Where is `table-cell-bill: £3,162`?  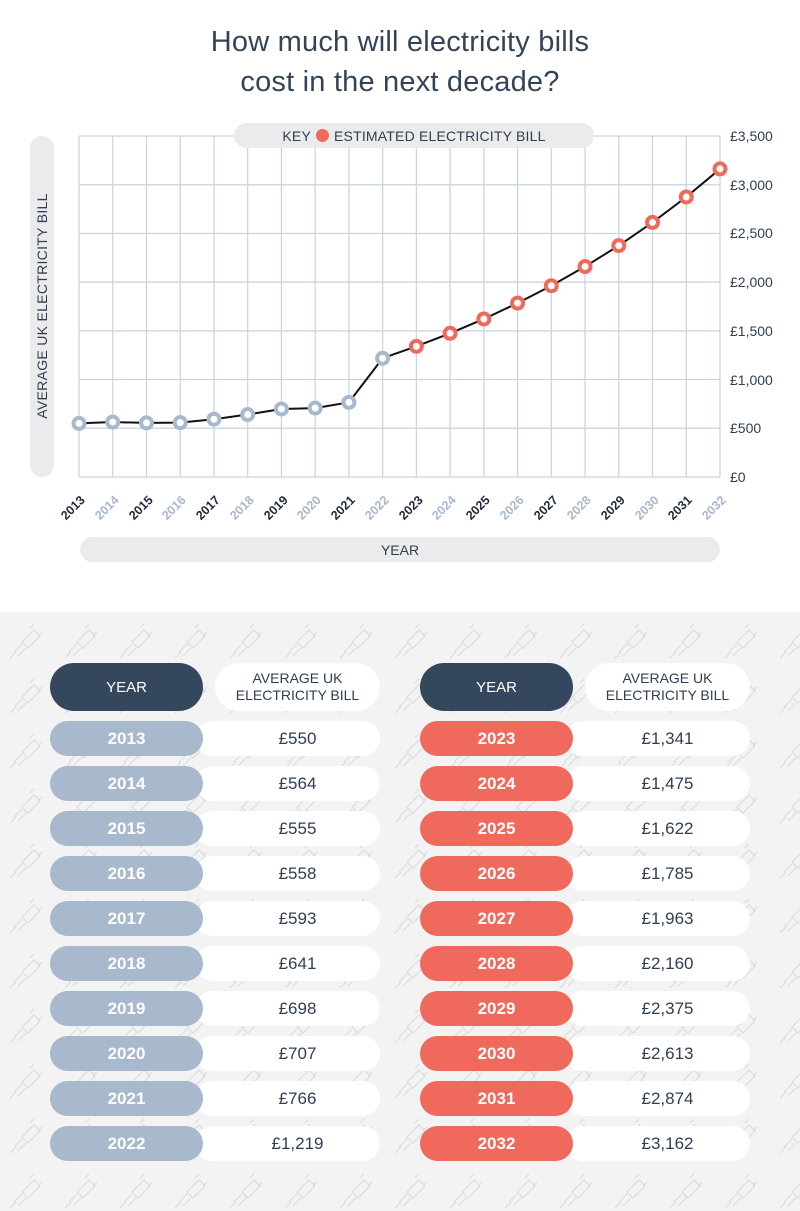 table-cell-bill: £3,162 is located at coordinates (657, 1143).